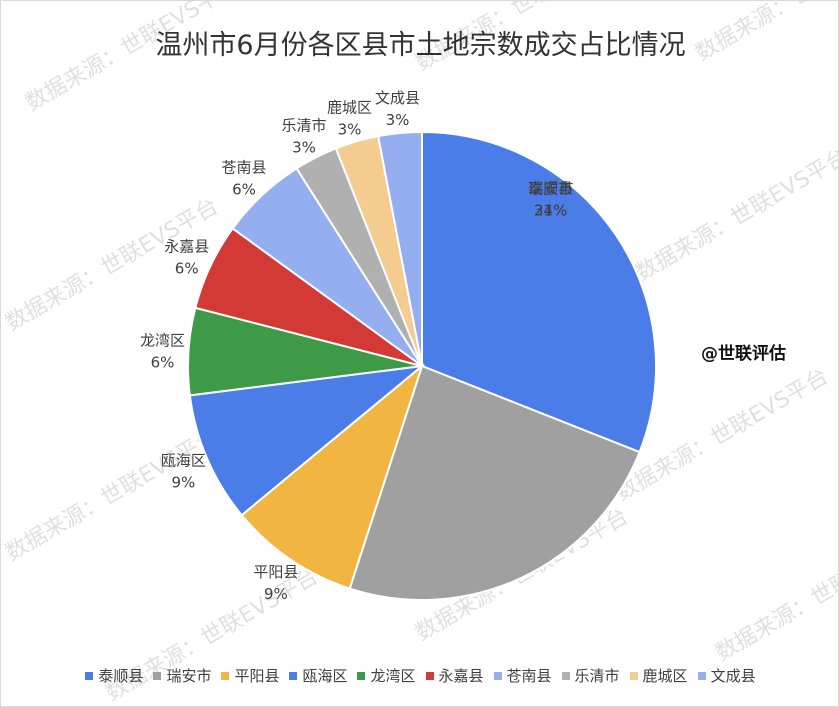 The width and height of the screenshot is (839, 707). Describe the element at coordinates (243, 168) in the screenshot. I see `slice-category-label: 苍南县` at that location.